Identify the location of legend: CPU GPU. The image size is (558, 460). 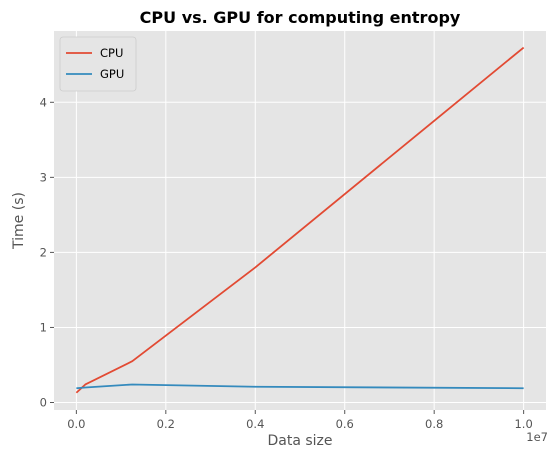
(98, 64).